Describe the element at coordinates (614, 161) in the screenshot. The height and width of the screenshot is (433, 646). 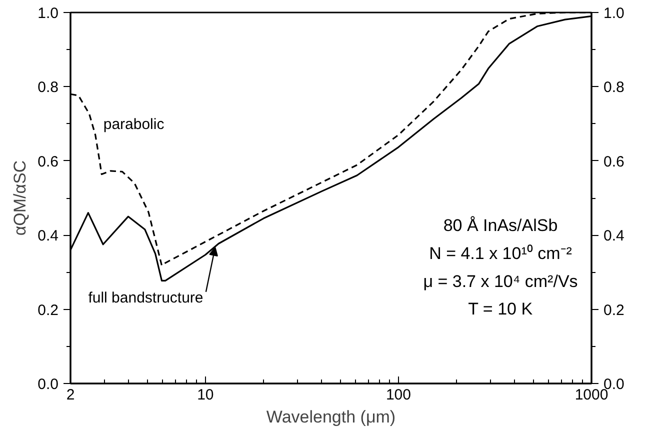
I see `y2-tick-label: 0.6` at that location.